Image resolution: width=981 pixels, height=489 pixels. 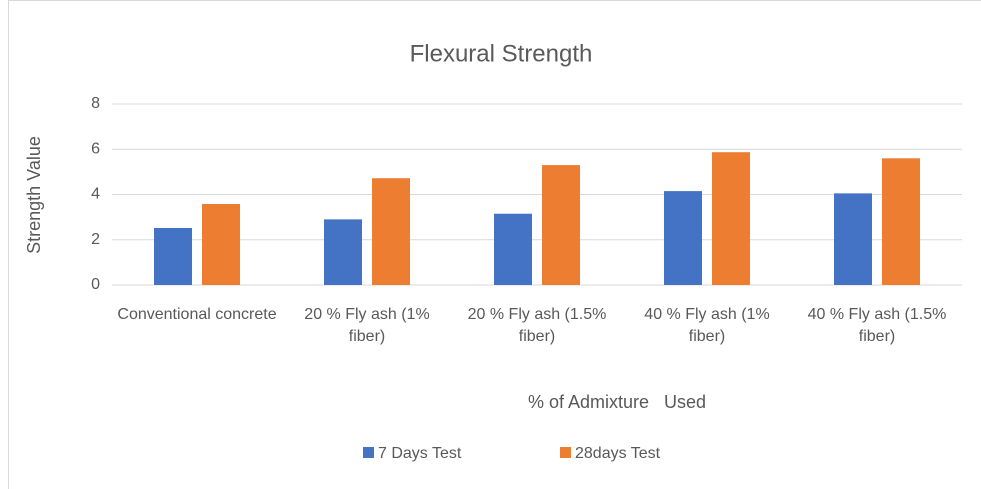 I want to click on x-tick-label: Conventional concrete, so click(x=197, y=314).